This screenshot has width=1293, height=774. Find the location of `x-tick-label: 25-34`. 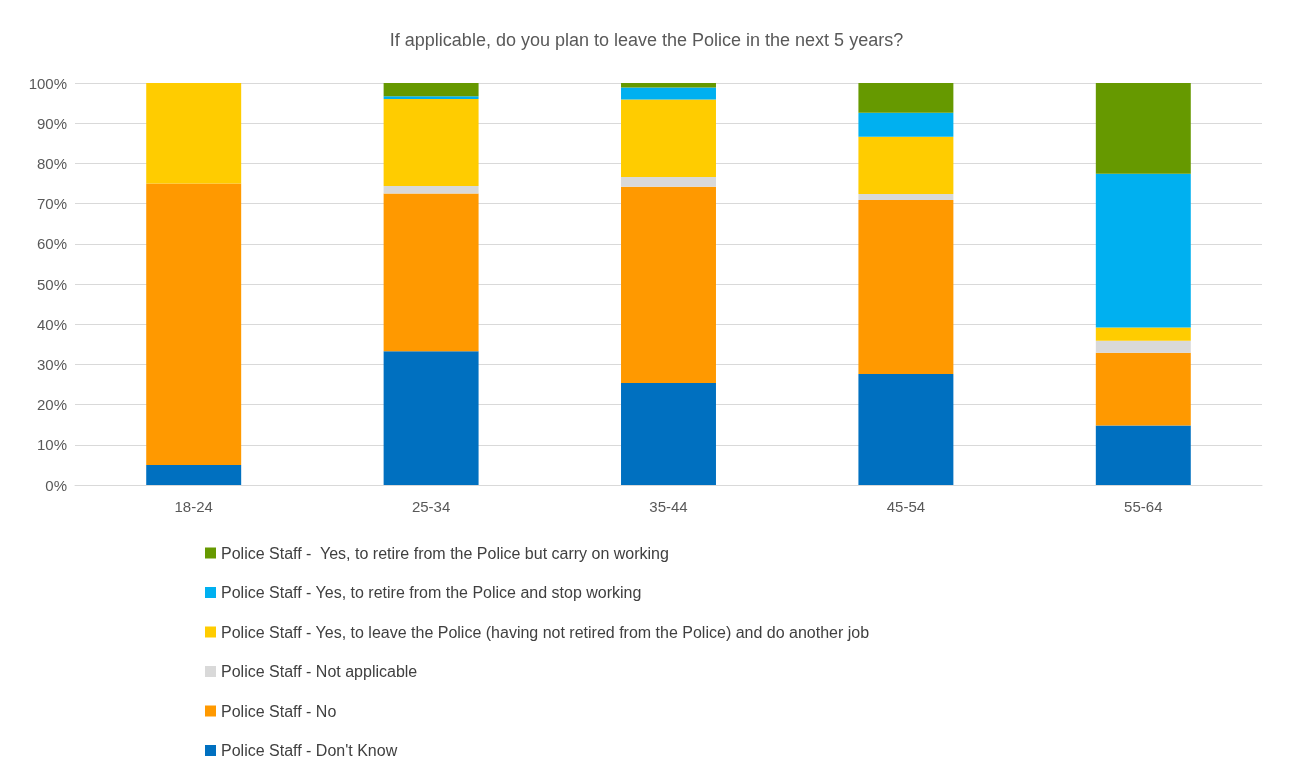

x-tick-label: 25-34 is located at coordinates (431, 506).